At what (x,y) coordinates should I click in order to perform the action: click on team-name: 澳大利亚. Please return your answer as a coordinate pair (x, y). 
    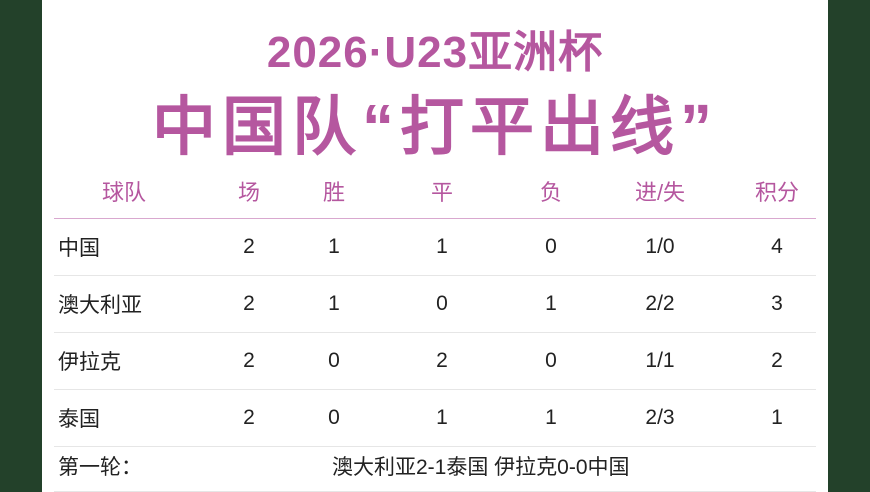
    Looking at the image, I should click on (124, 304).